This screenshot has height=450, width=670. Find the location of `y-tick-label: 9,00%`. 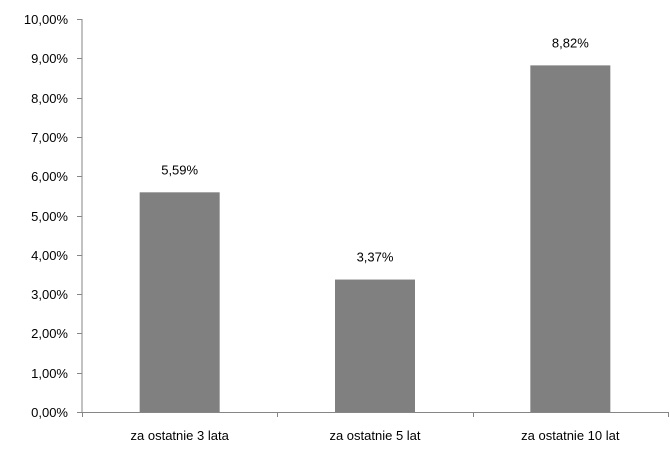

y-tick-label: 9,00% is located at coordinates (49, 58).